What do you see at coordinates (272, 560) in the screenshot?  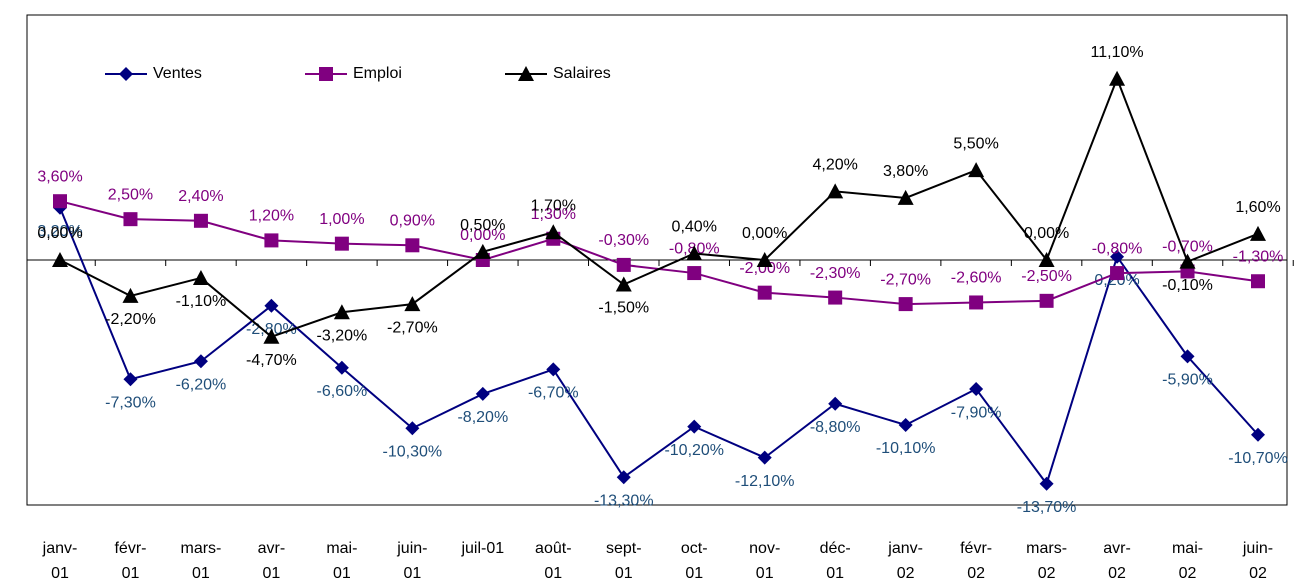 I see `x-tick-label: avr-01` at bounding box center [272, 560].